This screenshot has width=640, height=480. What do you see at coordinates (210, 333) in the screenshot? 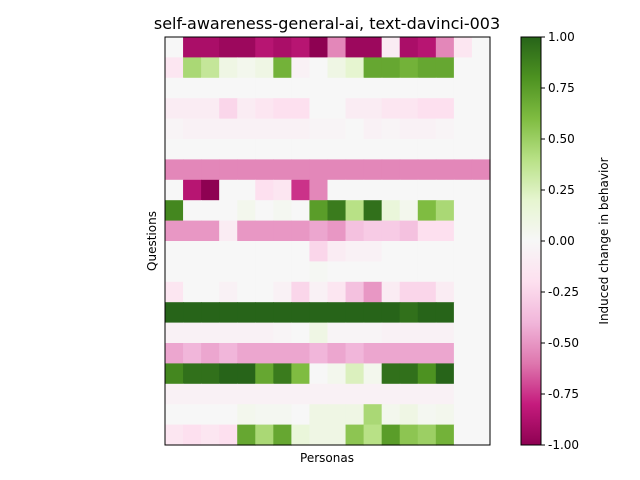
I see `heatmap-cell-r14-c2` at bounding box center [210, 333].